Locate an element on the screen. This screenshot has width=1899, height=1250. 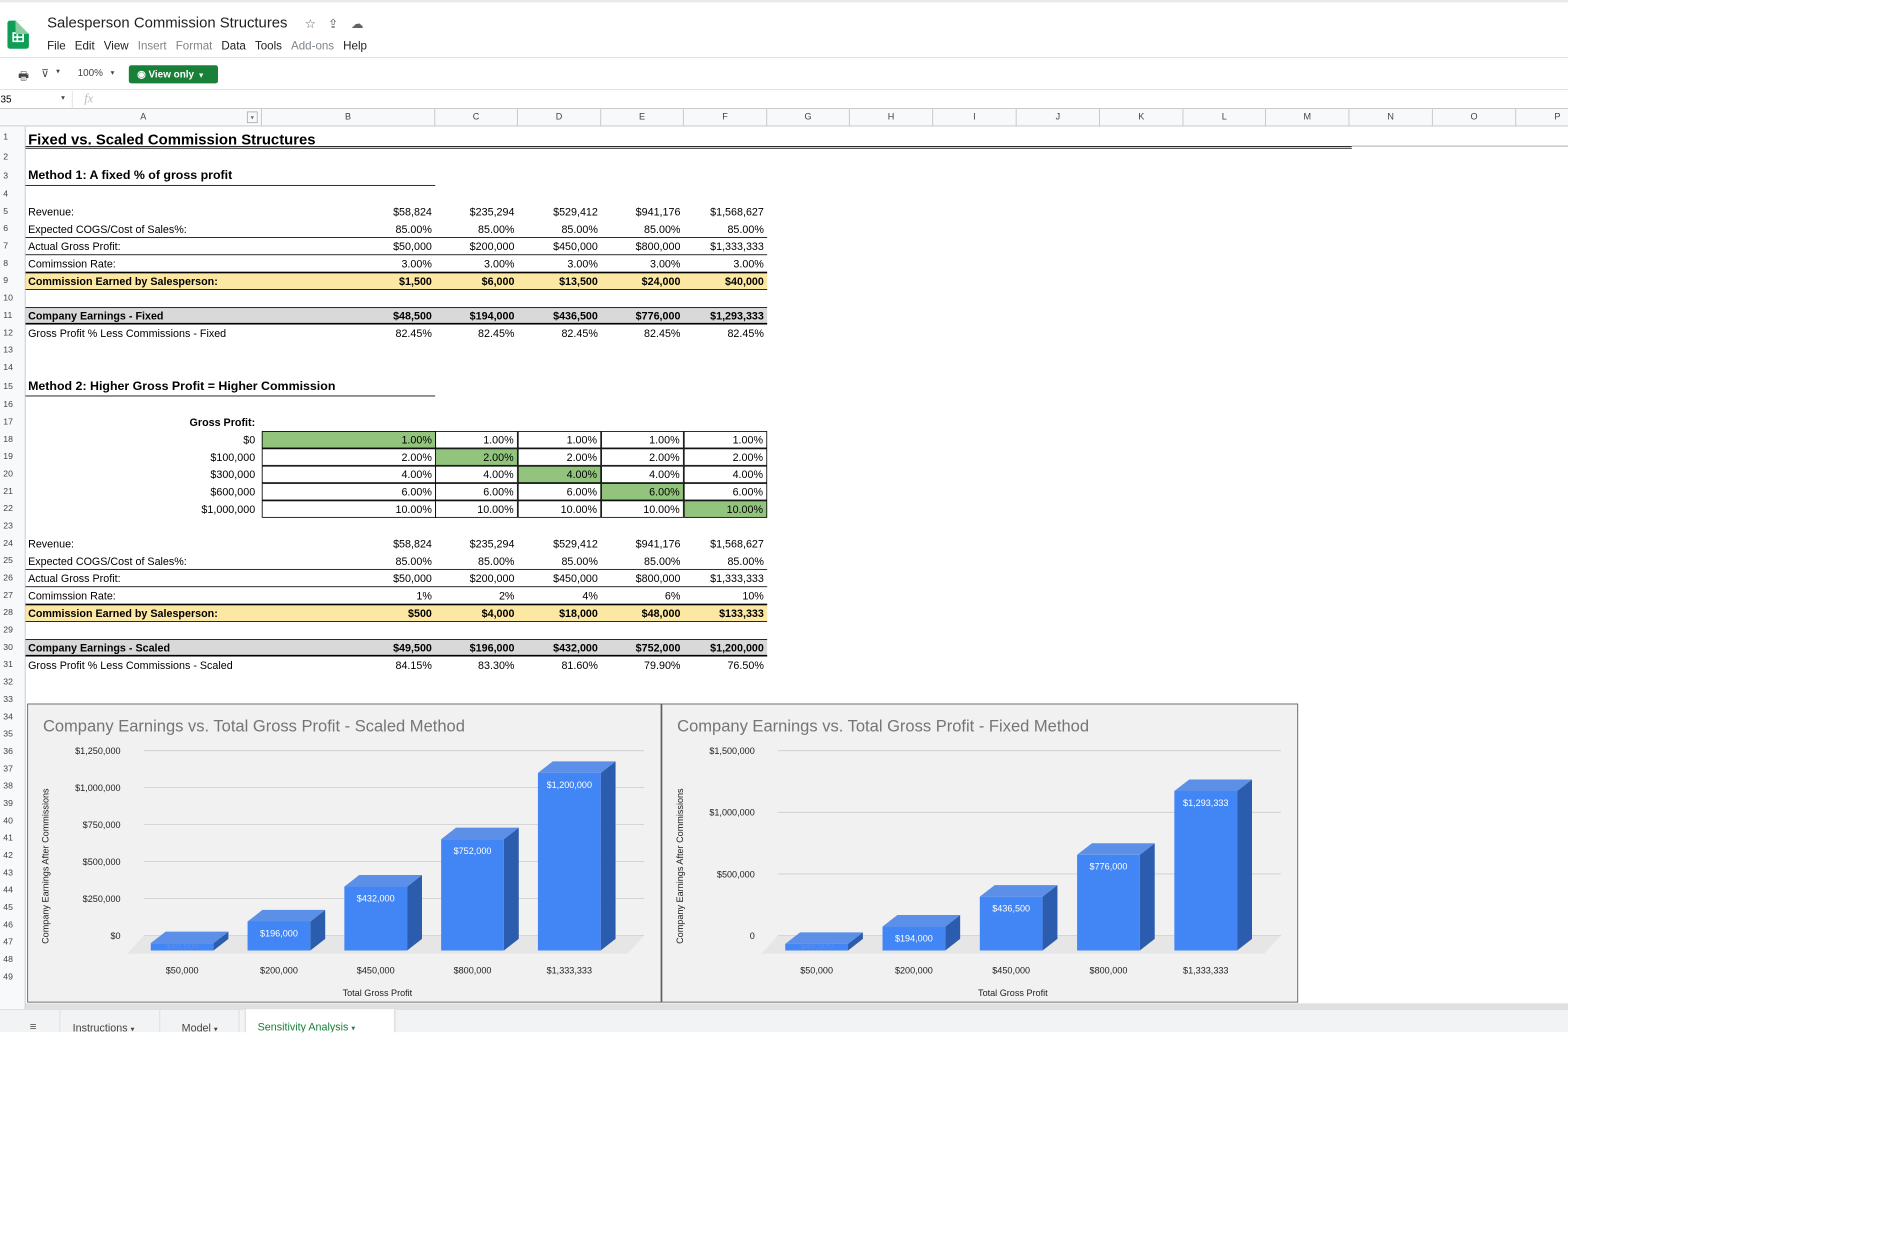
row-header-26: 26 is located at coordinates (8, 578).